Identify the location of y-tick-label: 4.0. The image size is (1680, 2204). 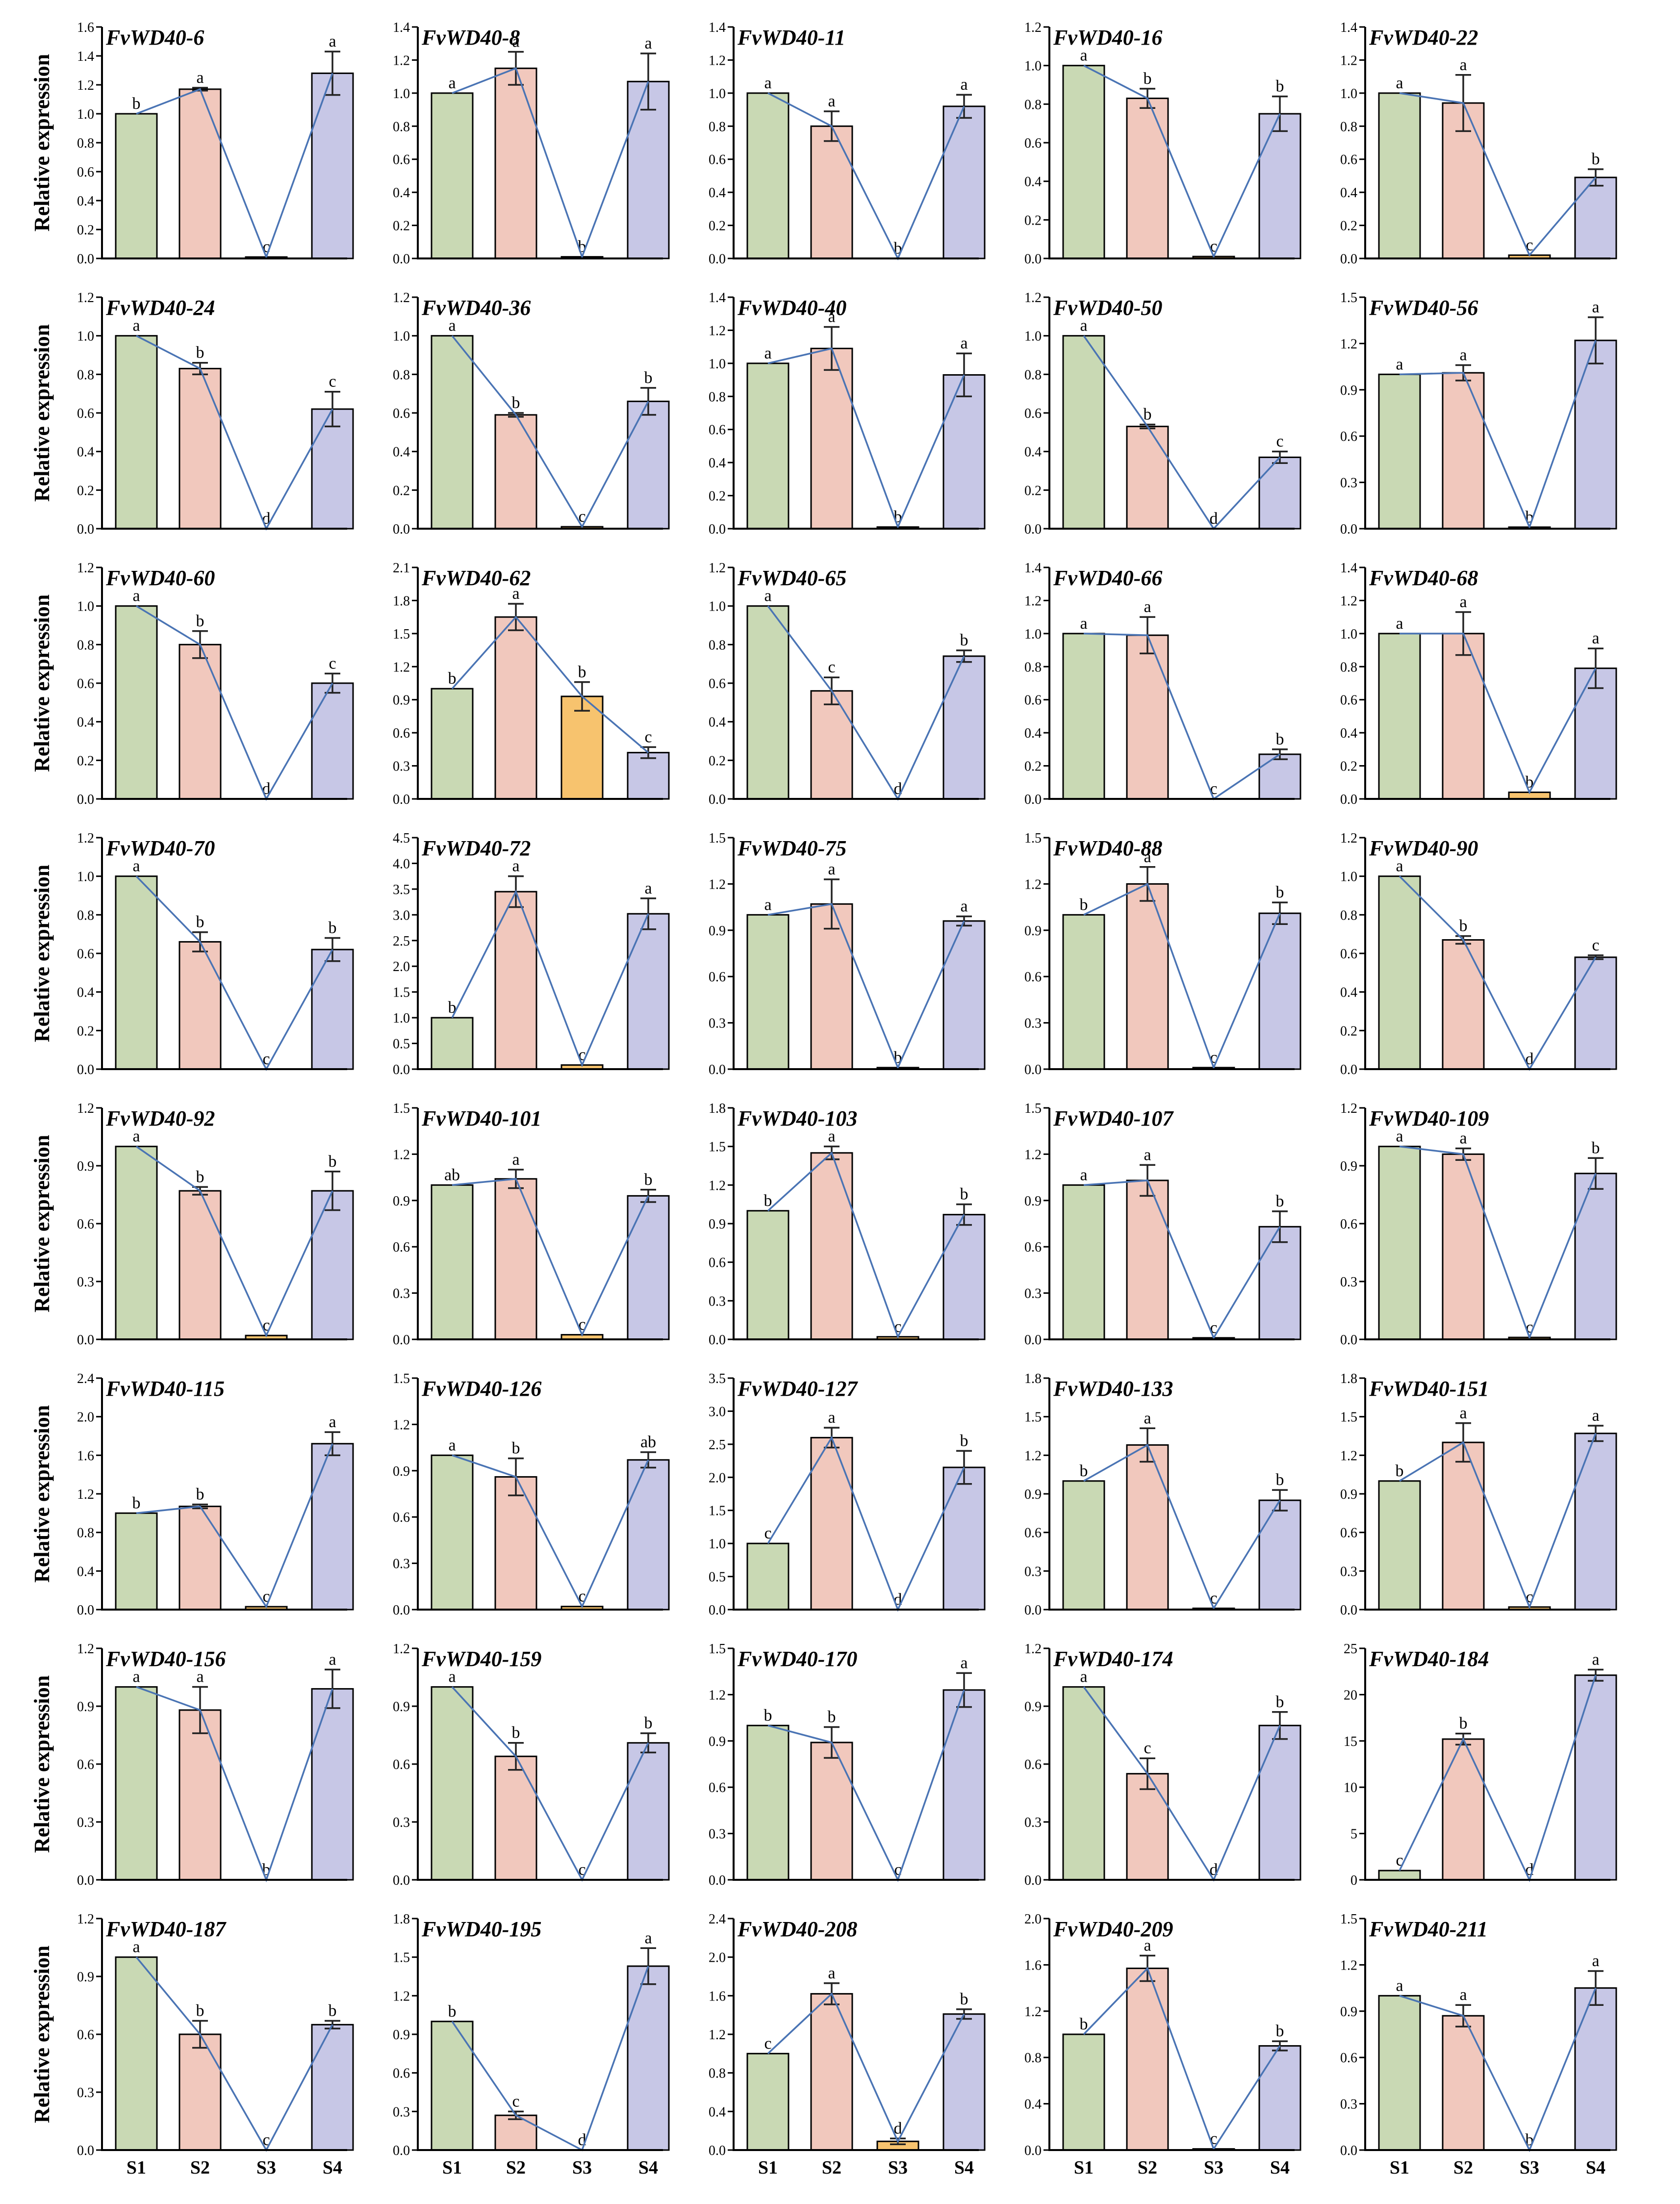
(401, 863).